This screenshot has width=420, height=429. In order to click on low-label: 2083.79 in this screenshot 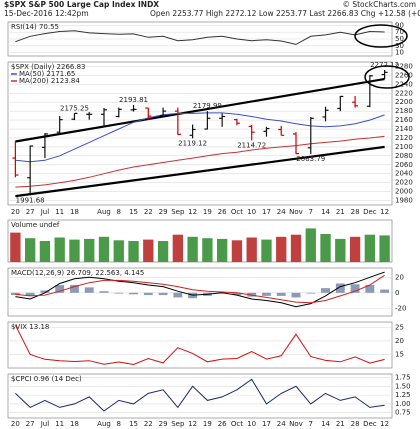, I will do `click(310, 159)`.